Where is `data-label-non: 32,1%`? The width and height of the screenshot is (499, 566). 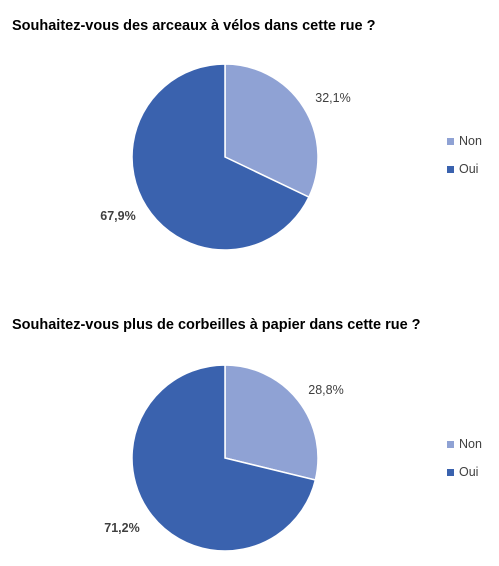
data-label-non: 32,1% is located at coordinates (332, 98).